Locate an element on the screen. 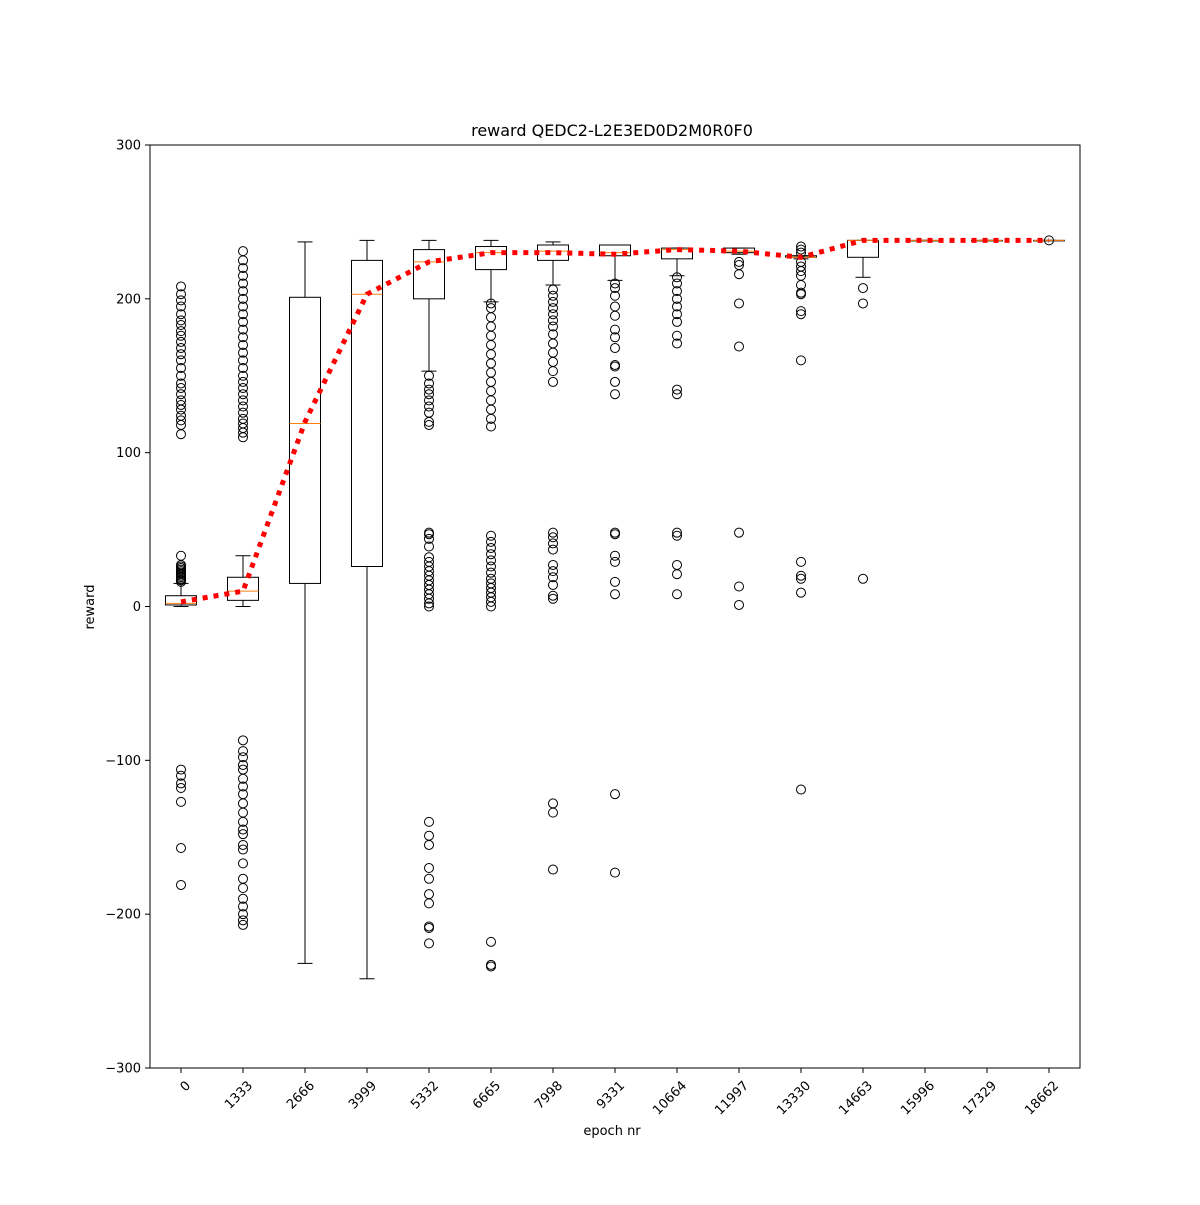 This screenshot has height=1205, width=1200. y-tick-label: 100 is located at coordinates (128, 453).